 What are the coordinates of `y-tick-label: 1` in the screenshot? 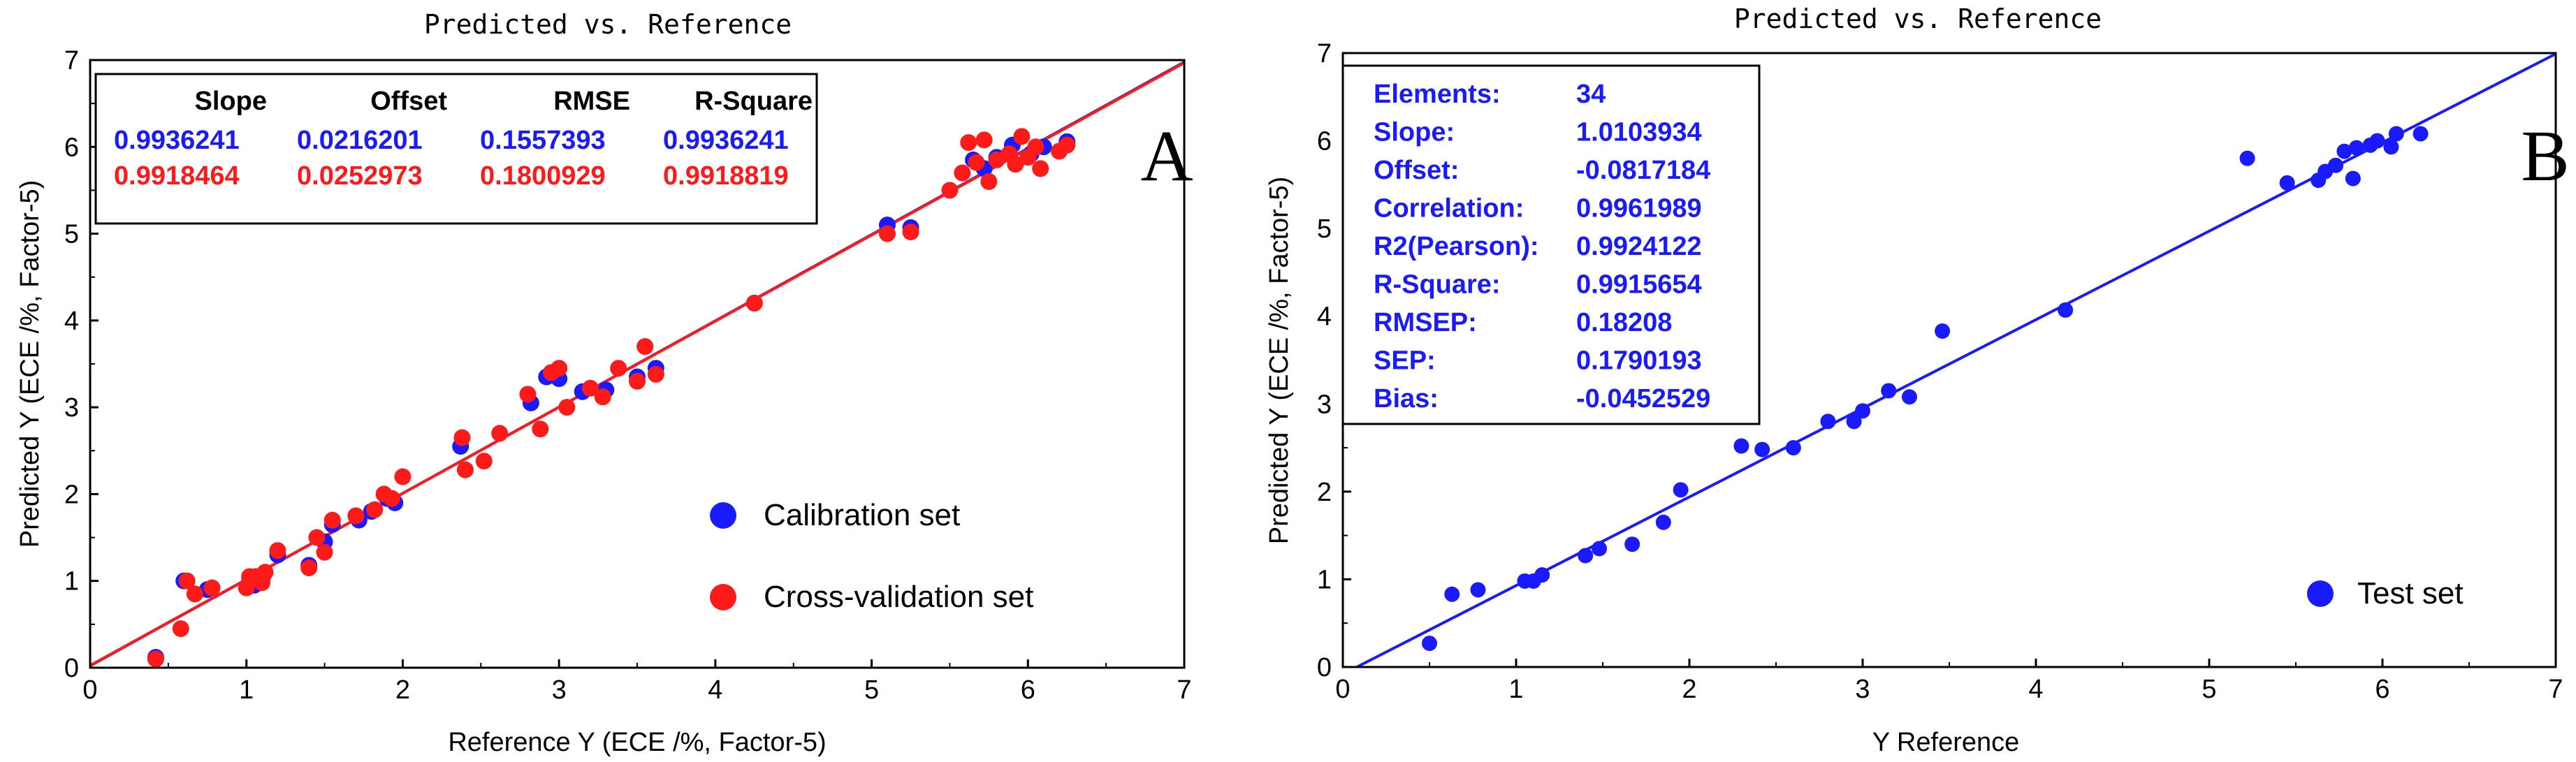 It's located at (1324, 579).